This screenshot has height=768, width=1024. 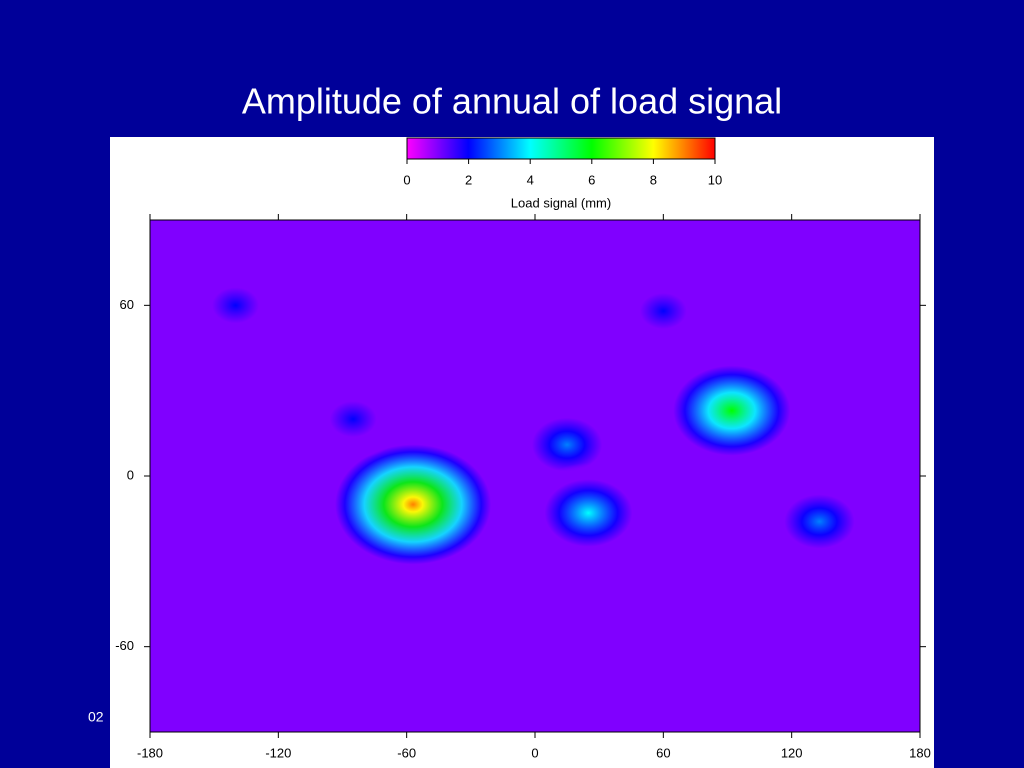 I want to click on y-tick-label: 60, so click(x=127, y=304).